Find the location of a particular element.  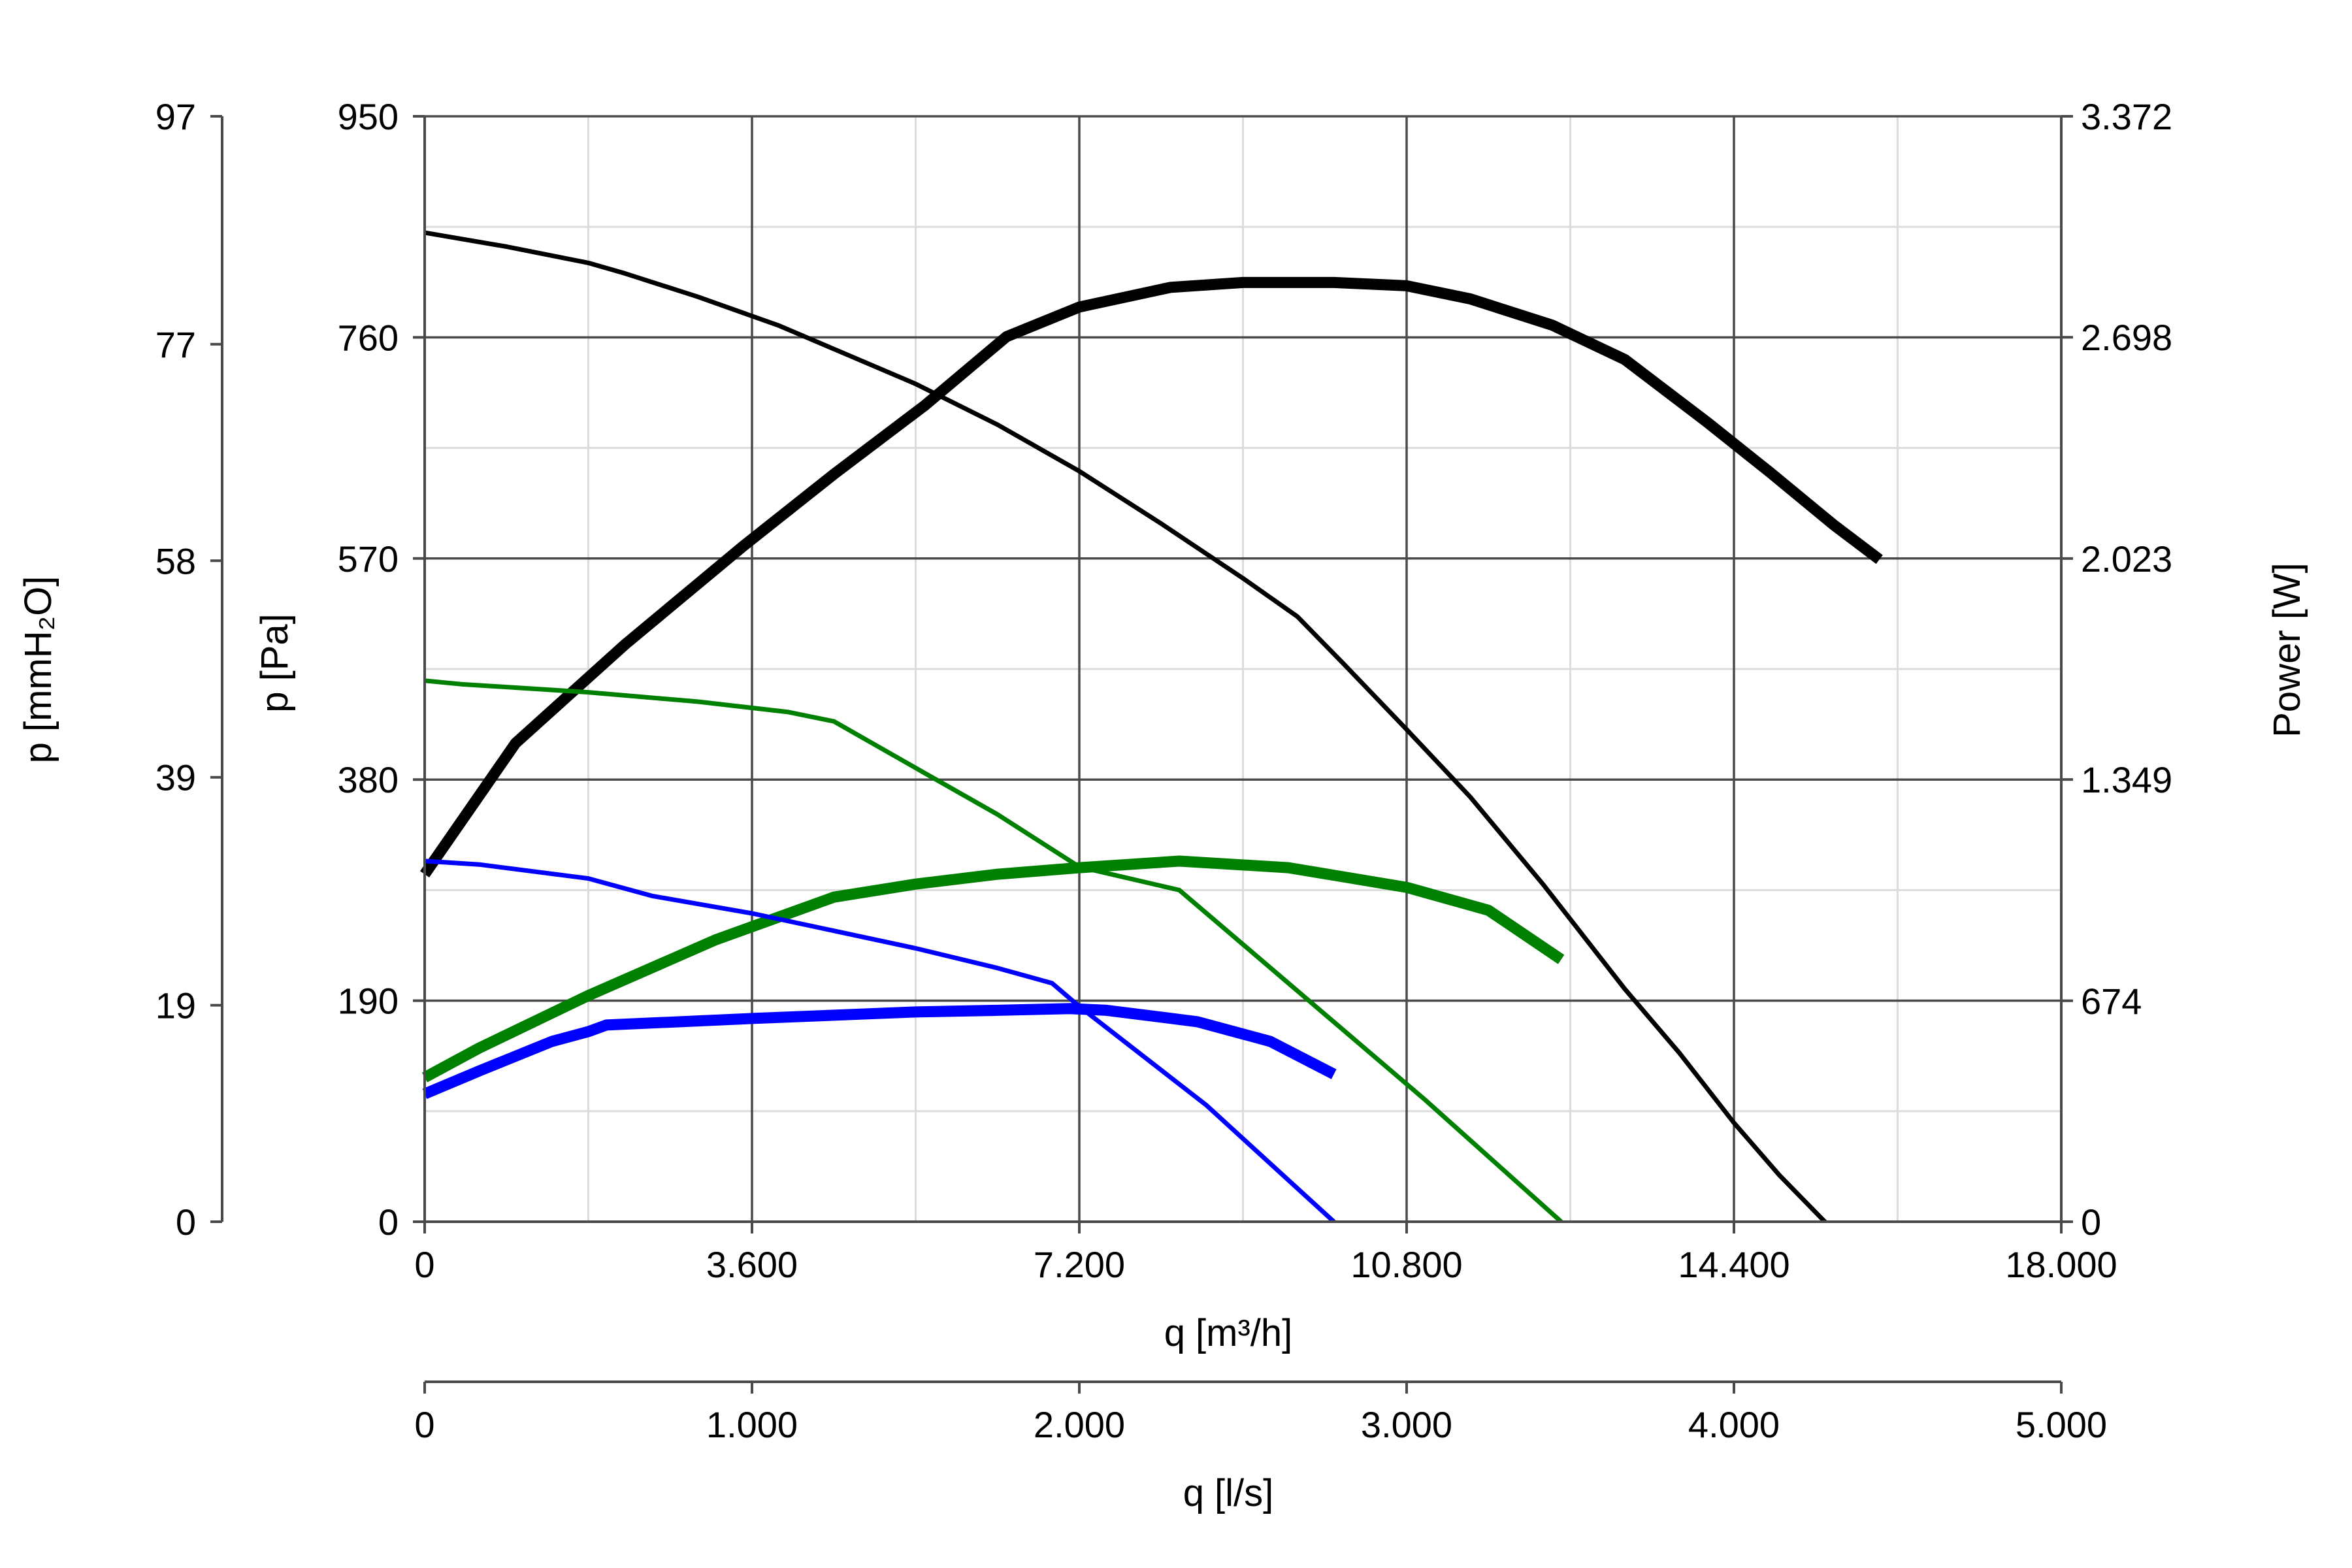

y-pa-tick-label: 950 is located at coordinates (368, 116).